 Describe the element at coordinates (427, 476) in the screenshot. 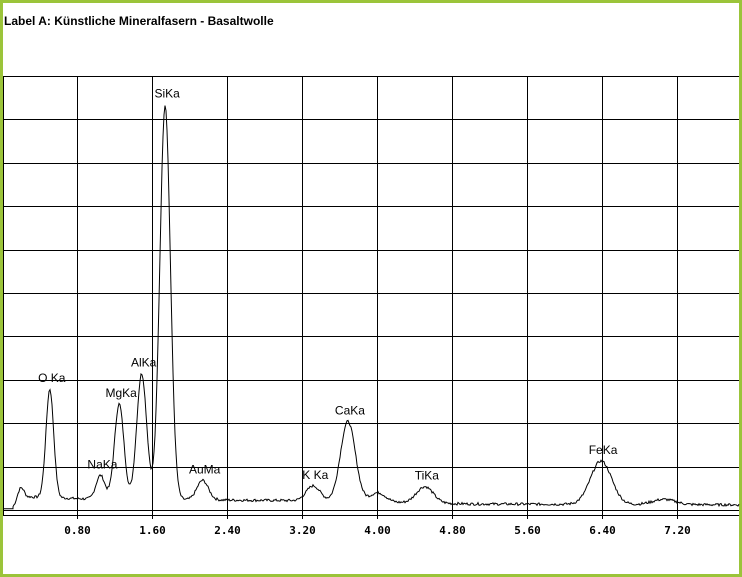

I see `peak-label: TiKa` at that location.